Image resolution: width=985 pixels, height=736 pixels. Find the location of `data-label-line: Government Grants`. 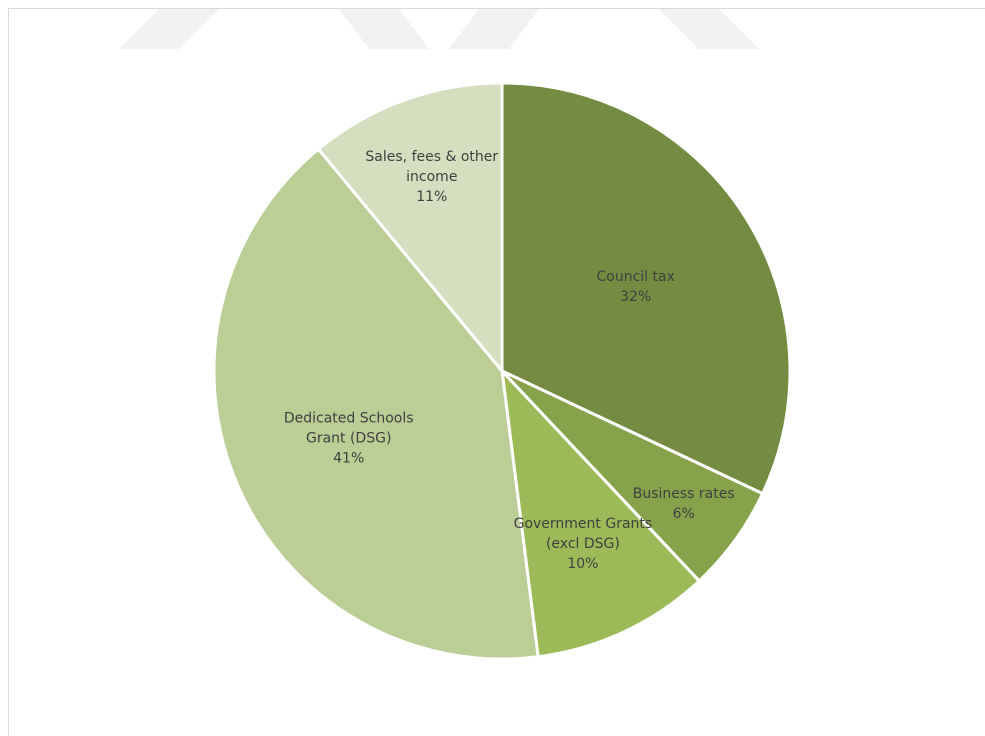

data-label-line: Government Grants is located at coordinates (583, 524).